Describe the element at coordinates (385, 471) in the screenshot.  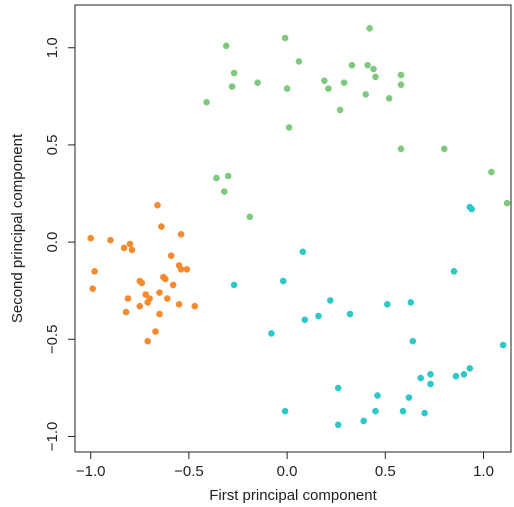
I see `x-tick-label: 0.5` at that location.